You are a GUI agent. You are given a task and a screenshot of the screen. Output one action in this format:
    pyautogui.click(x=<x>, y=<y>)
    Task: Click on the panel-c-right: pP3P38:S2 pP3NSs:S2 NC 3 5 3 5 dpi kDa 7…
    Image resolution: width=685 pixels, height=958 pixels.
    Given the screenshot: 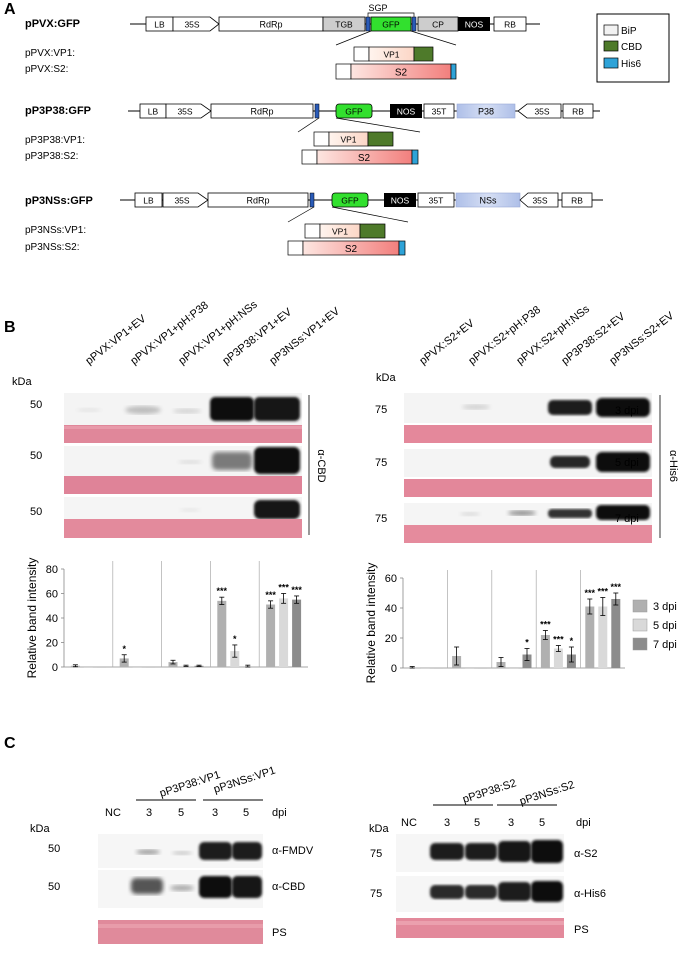 What is the action you would take?
    pyautogui.click(x=487, y=857)
    